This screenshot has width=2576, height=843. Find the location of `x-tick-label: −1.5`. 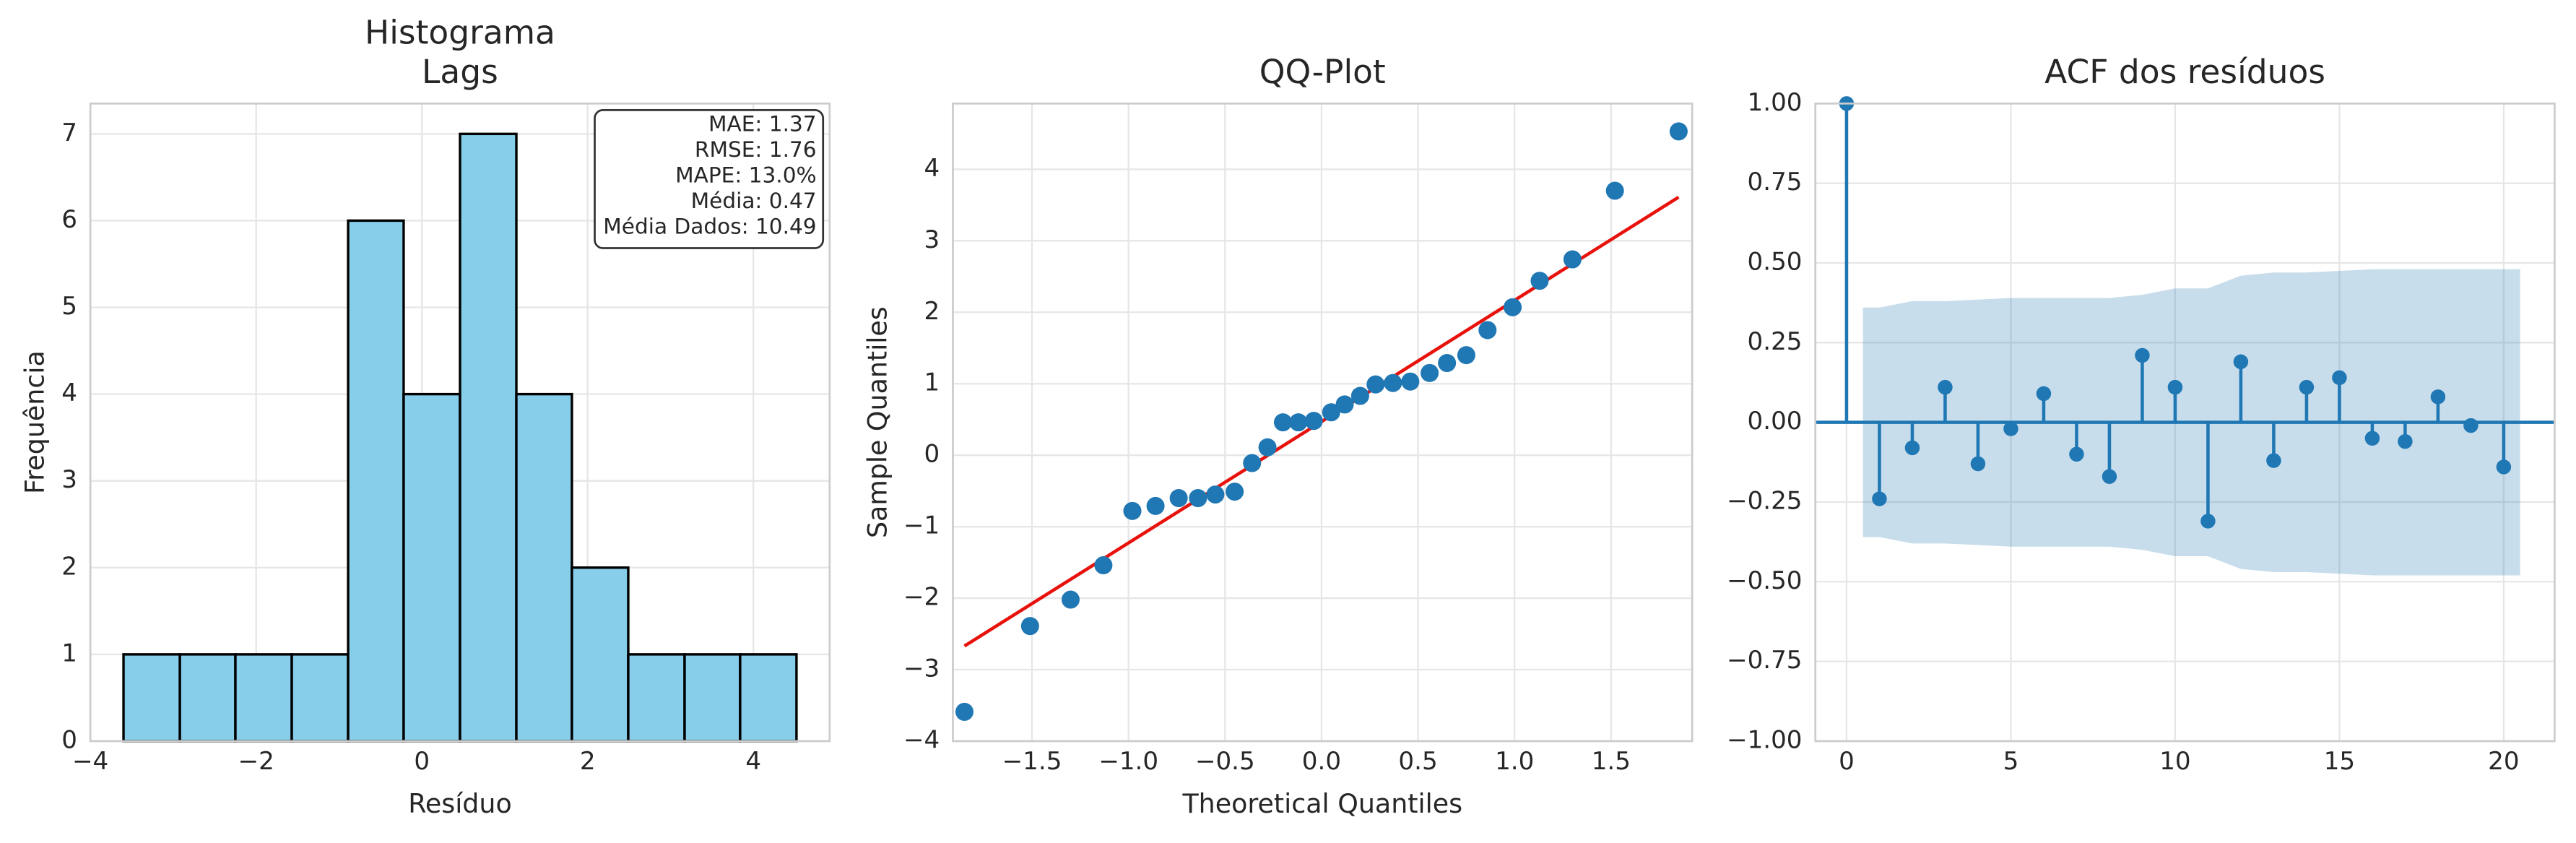

x-tick-label: −1.5 is located at coordinates (1032, 762).